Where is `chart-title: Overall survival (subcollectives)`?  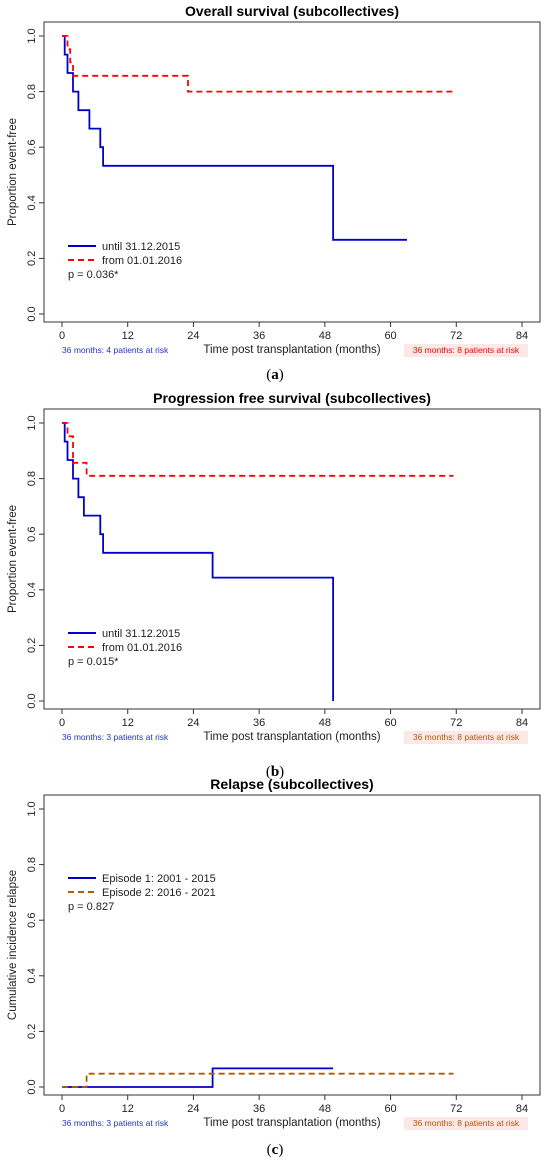 chart-title: Overall survival (subcollectives) is located at coordinates (292, 11).